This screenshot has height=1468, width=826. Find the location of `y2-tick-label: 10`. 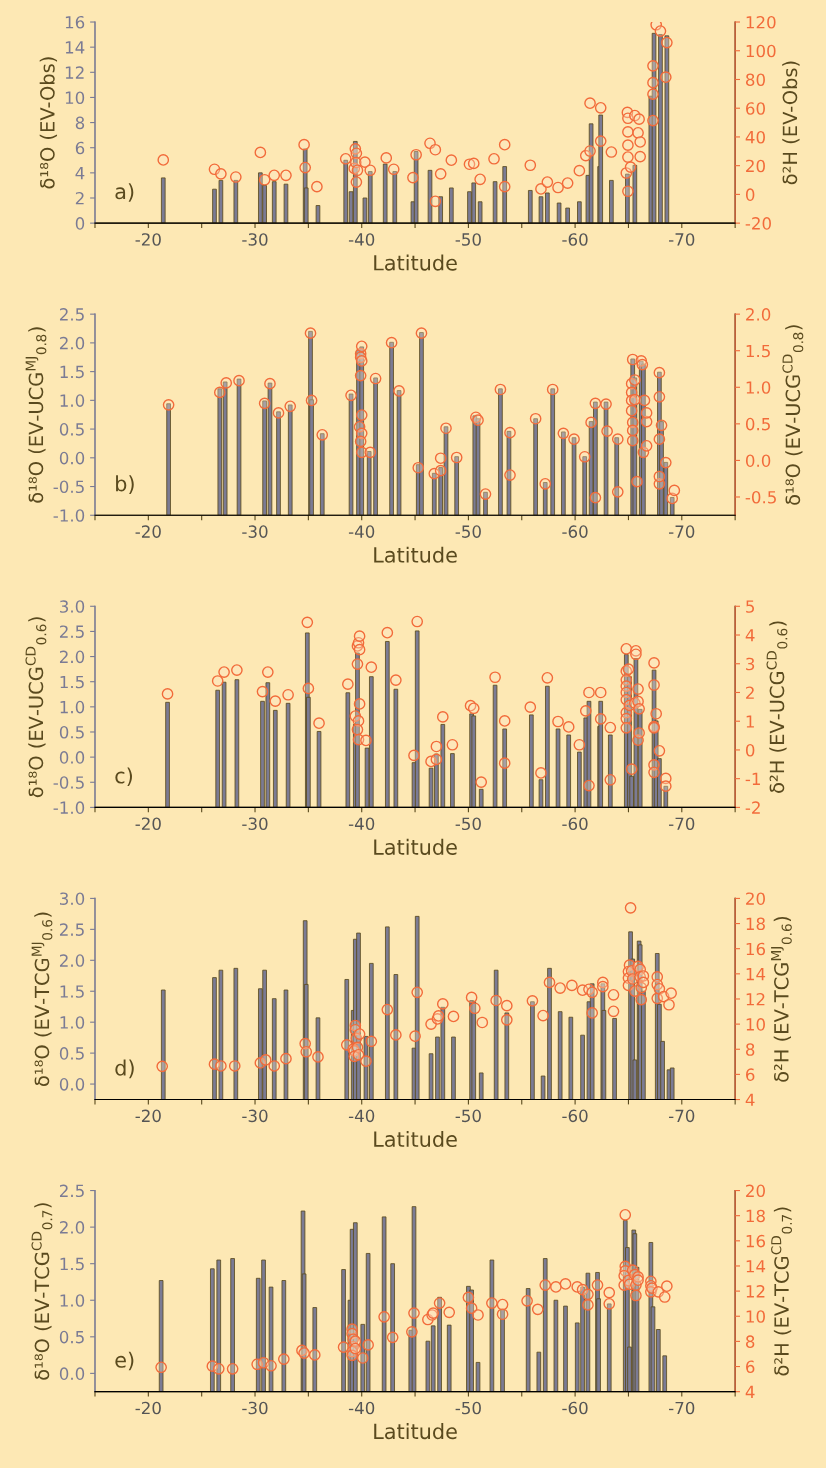

y2-tick-label: 10 is located at coordinates (755, 1316).